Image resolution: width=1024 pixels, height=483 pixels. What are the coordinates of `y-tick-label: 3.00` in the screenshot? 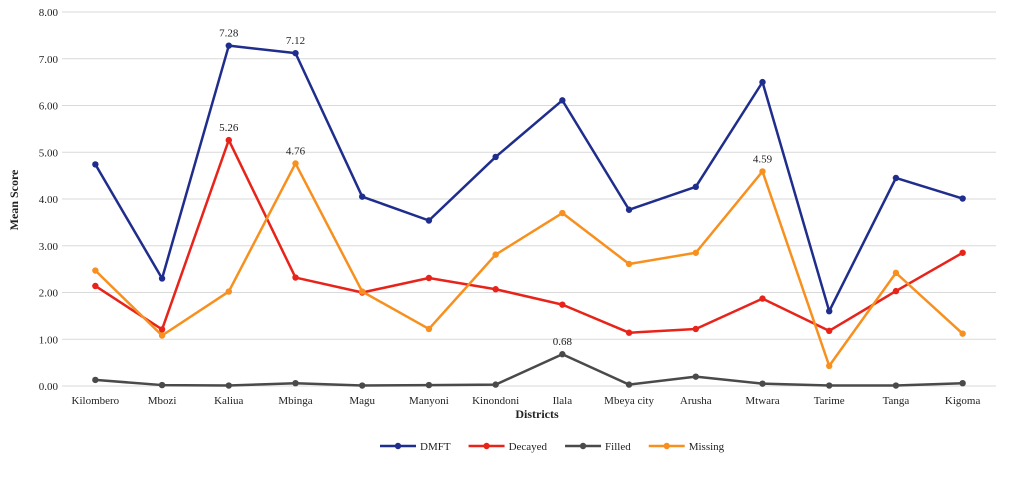 It's located at (49, 247).